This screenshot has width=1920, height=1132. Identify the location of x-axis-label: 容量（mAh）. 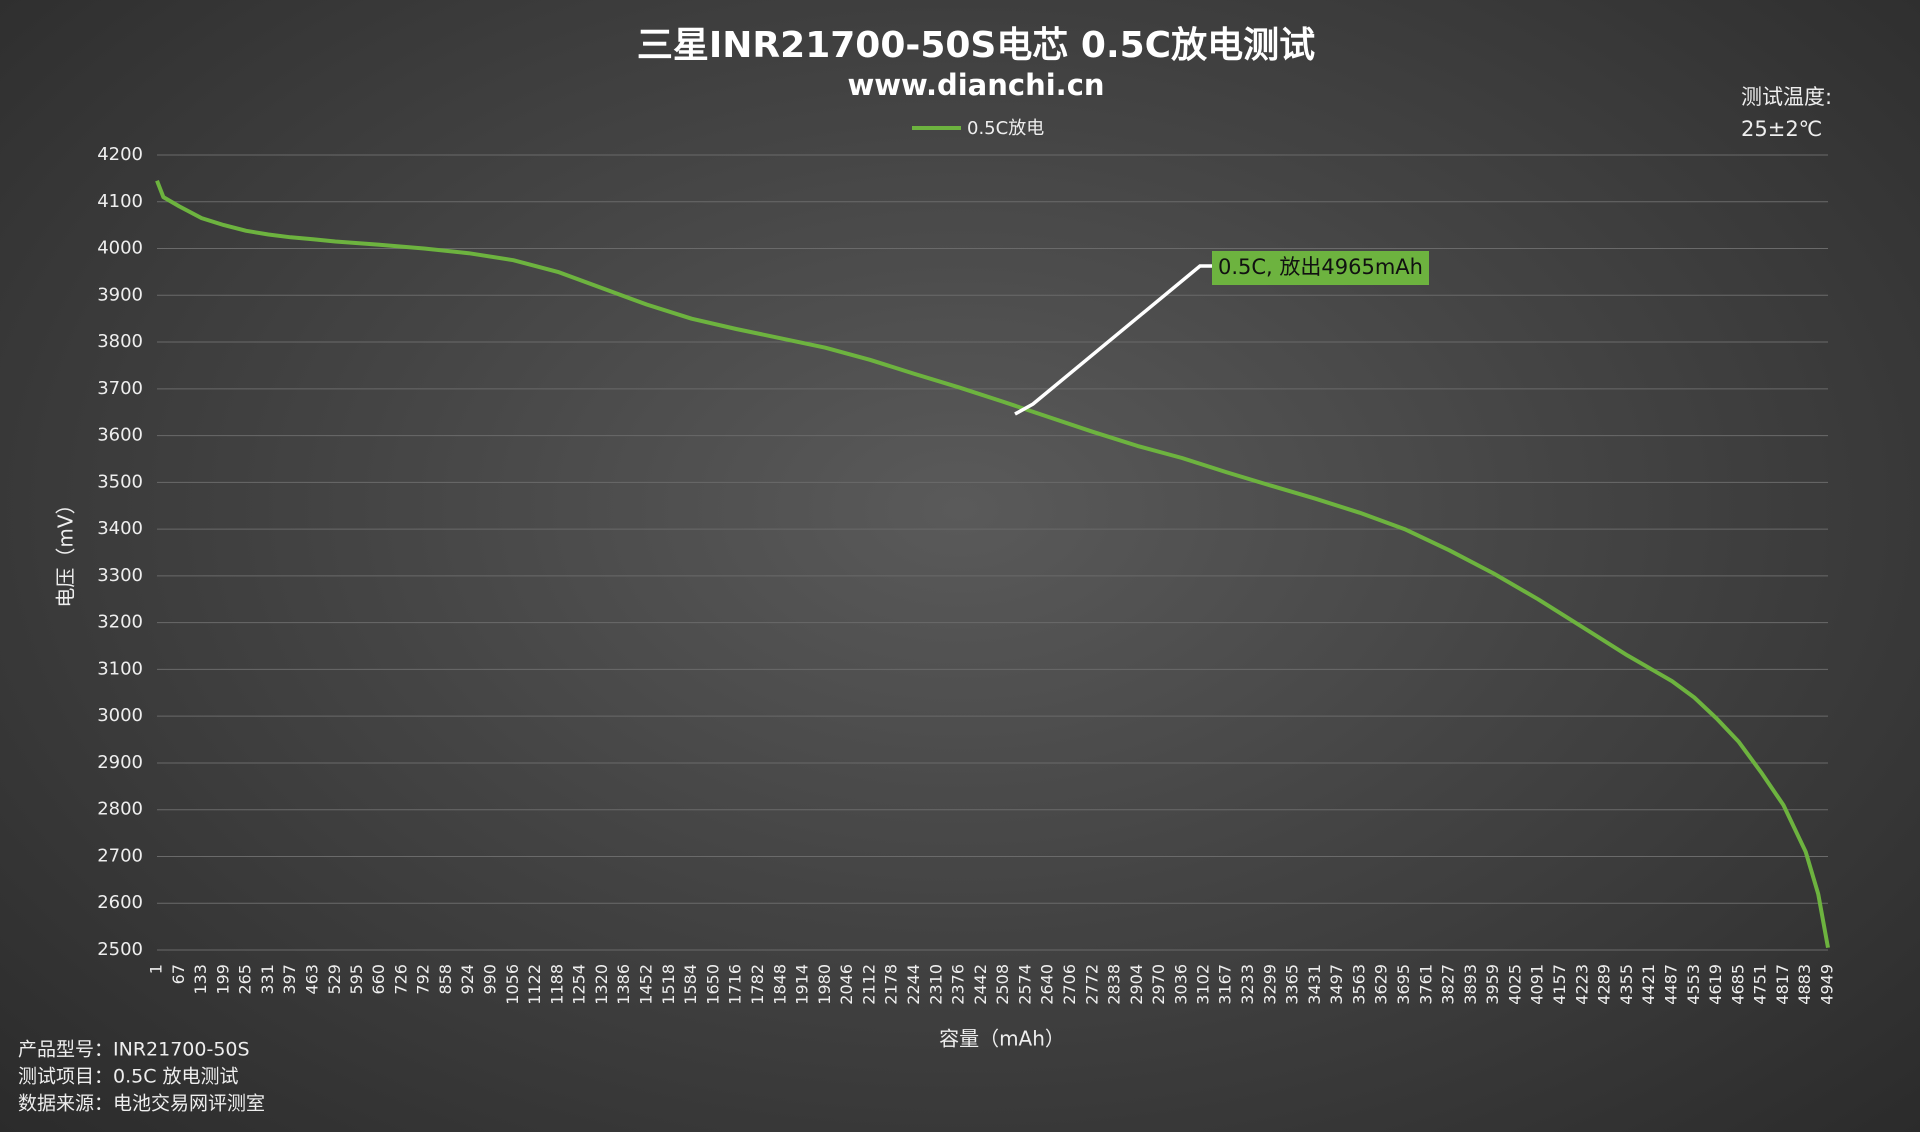
(1002, 1039).